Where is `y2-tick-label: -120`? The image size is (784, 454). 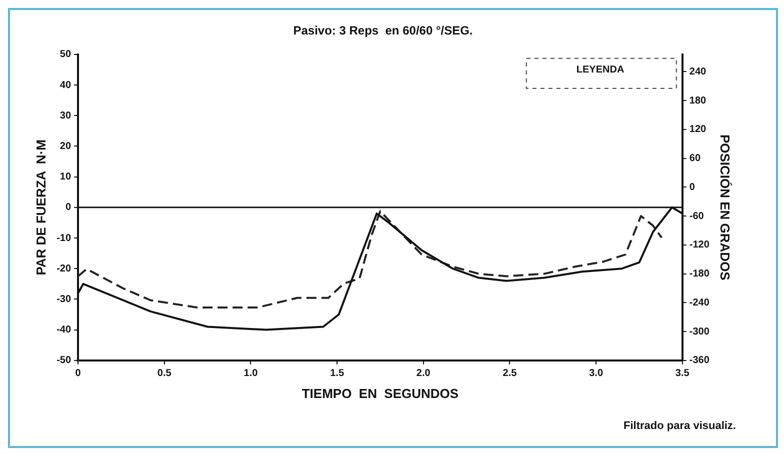 y2-tick-label: -120 is located at coordinates (699, 245).